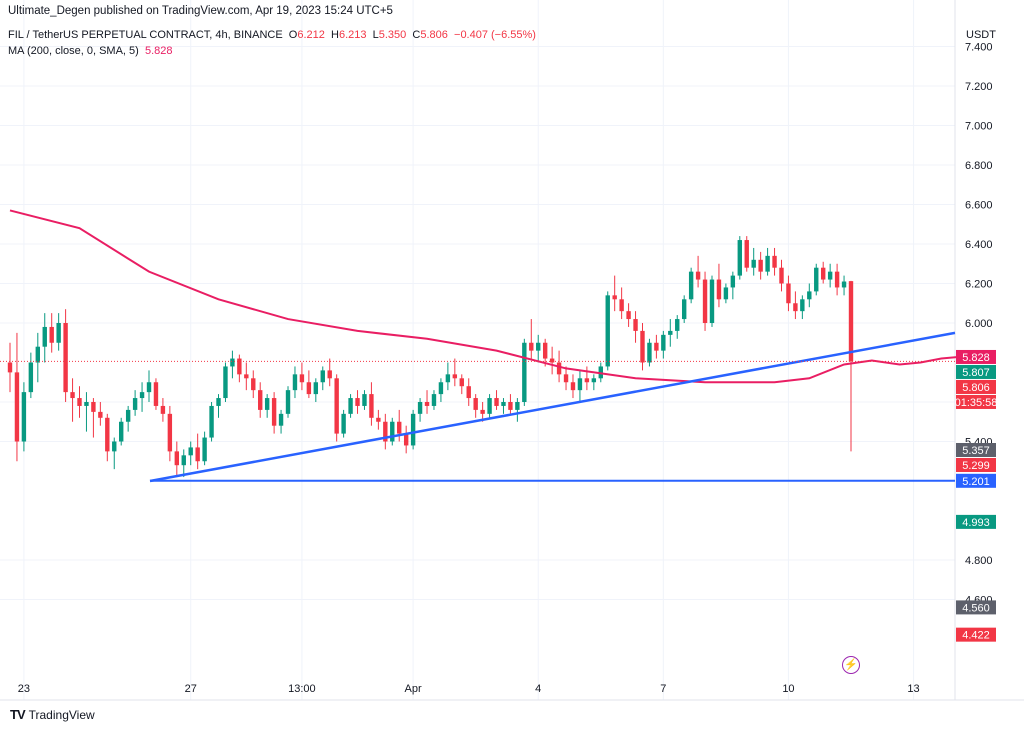  What do you see at coordinates (375, 35) in the screenshot?
I see `low-label: L` at bounding box center [375, 35].